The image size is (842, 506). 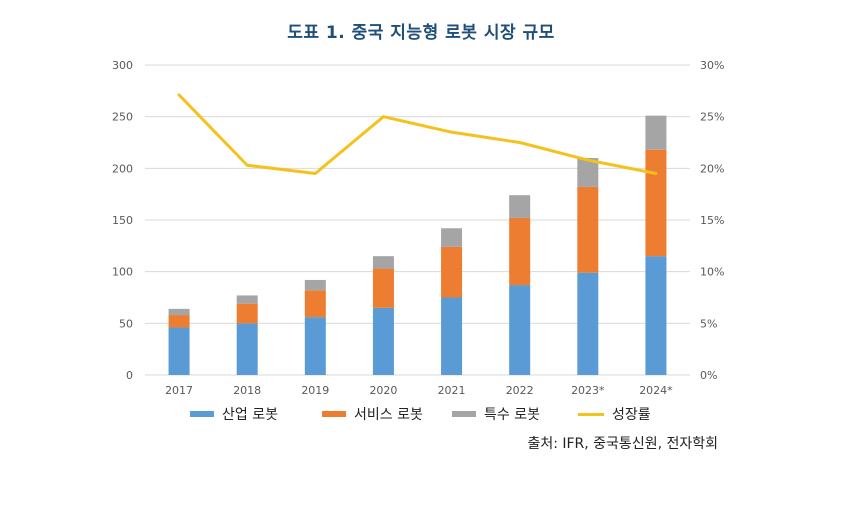 What do you see at coordinates (179, 390) in the screenshot?
I see `x-tick-label: 2017` at bounding box center [179, 390].